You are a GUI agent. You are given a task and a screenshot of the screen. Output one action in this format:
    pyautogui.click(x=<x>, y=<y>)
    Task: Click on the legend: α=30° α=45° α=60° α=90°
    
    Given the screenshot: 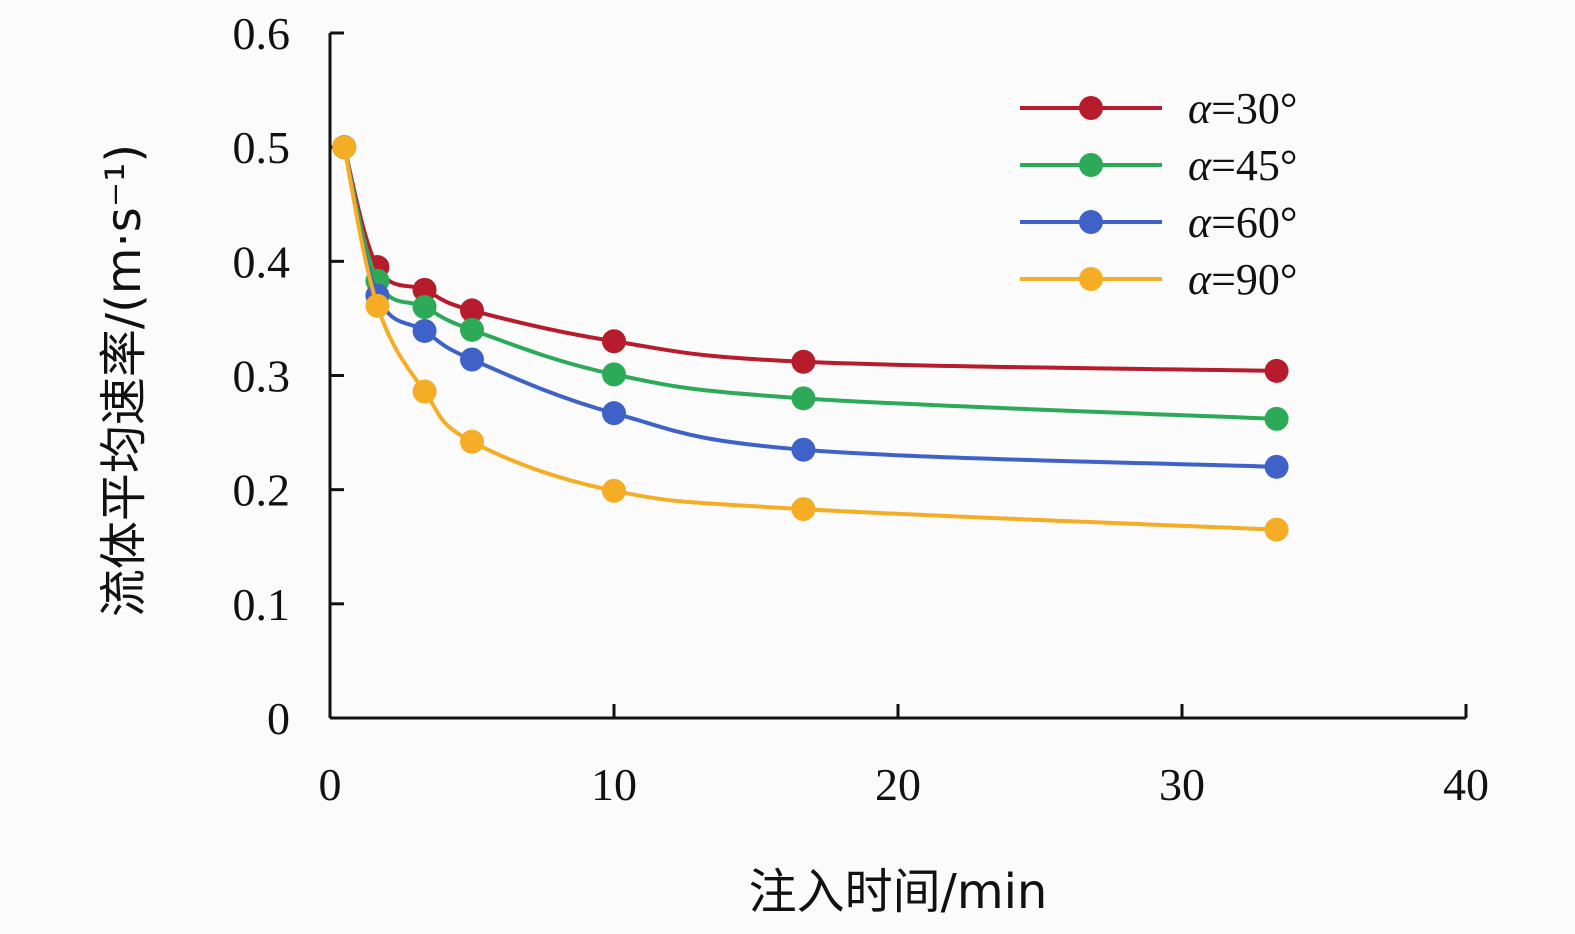 What is the action you would take?
    pyautogui.click(x=1159, y=194)
    